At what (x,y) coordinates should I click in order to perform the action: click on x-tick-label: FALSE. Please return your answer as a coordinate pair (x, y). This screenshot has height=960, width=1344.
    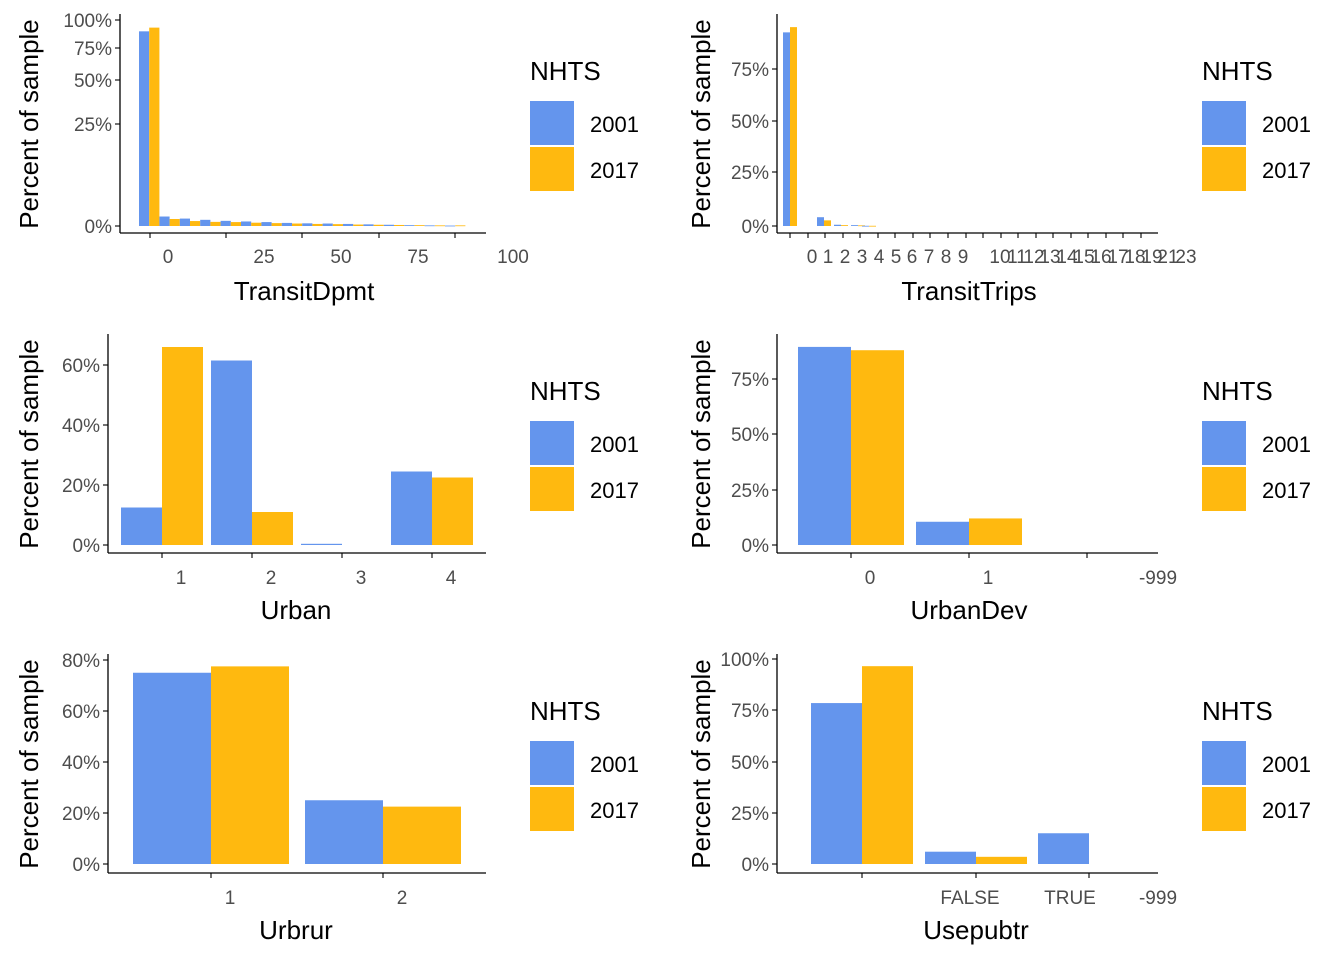
    Looking at the image, I should click on (969, 898).